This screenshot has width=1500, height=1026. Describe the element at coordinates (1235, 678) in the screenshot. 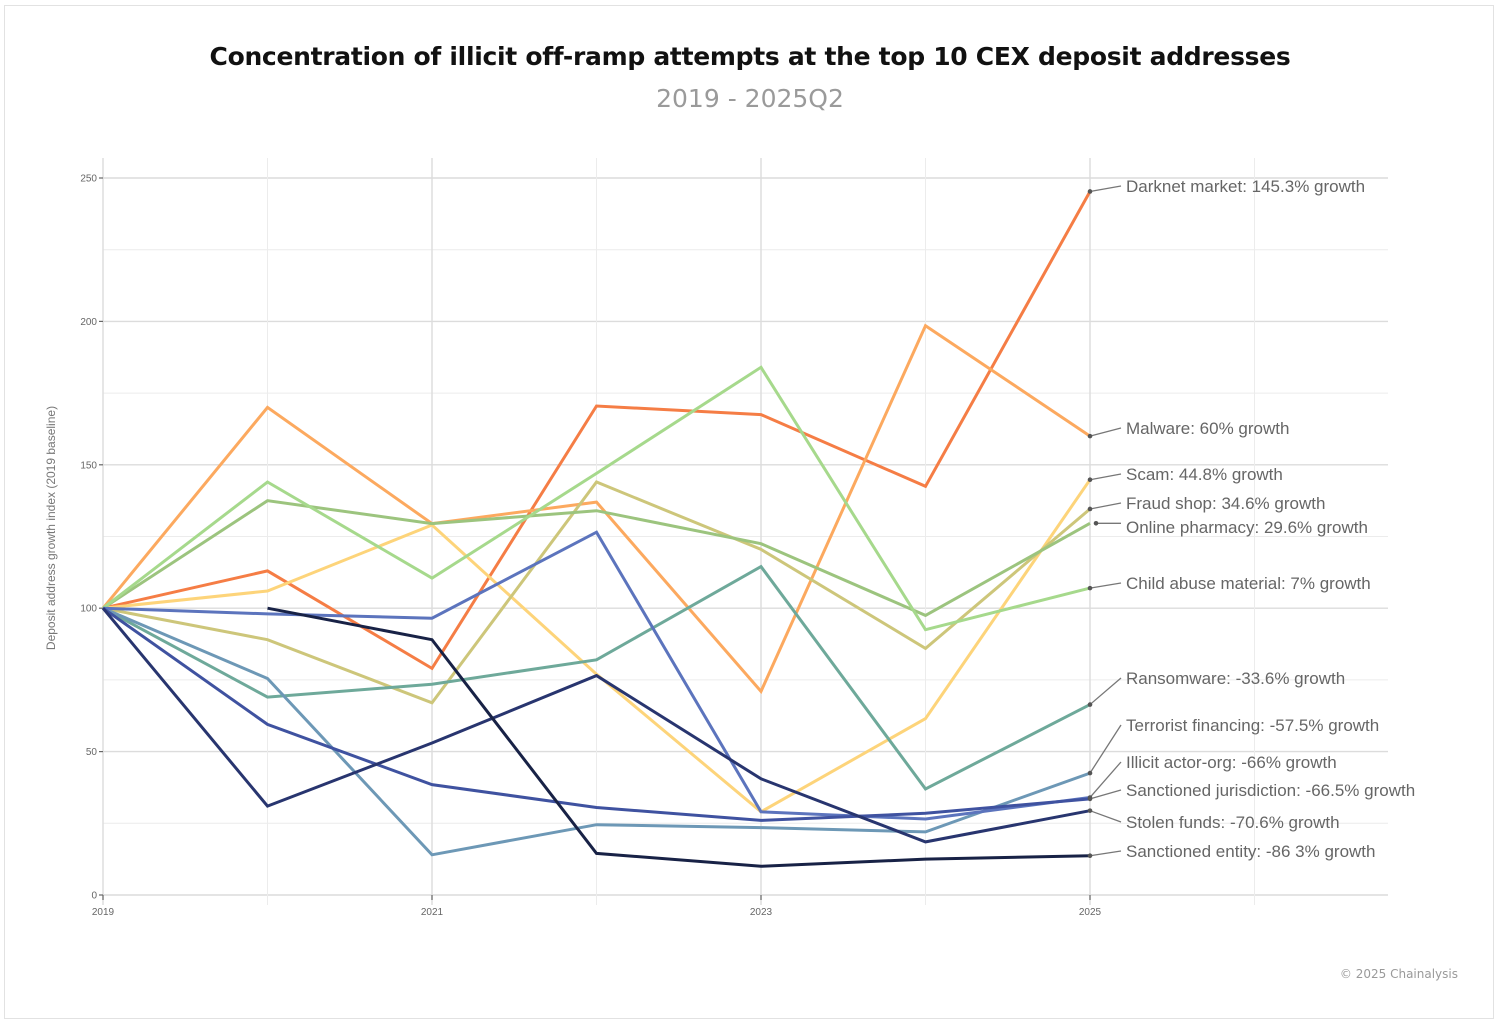

I see `series-label-text: Ransomware: -33.6% growth` at that location.